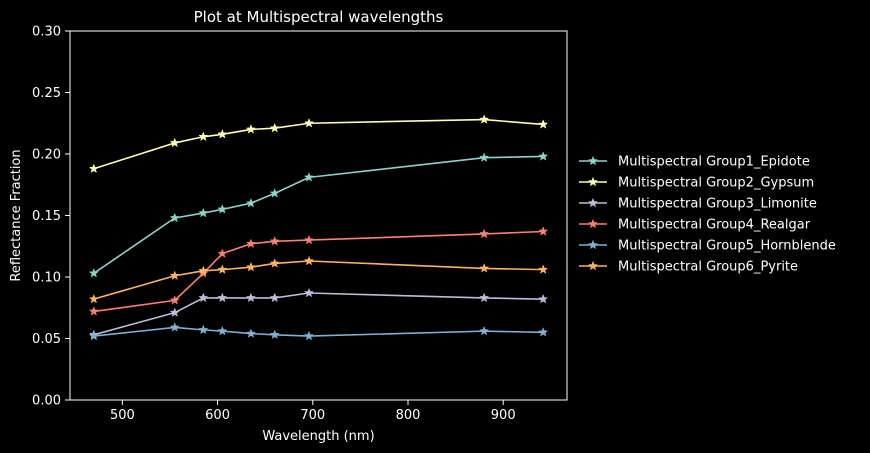 The image size is (870, 453). What do you see at coordinates (217, 415) in the screenshot?
I see `x-tick-label: 600` at bounding box center [217, 415].